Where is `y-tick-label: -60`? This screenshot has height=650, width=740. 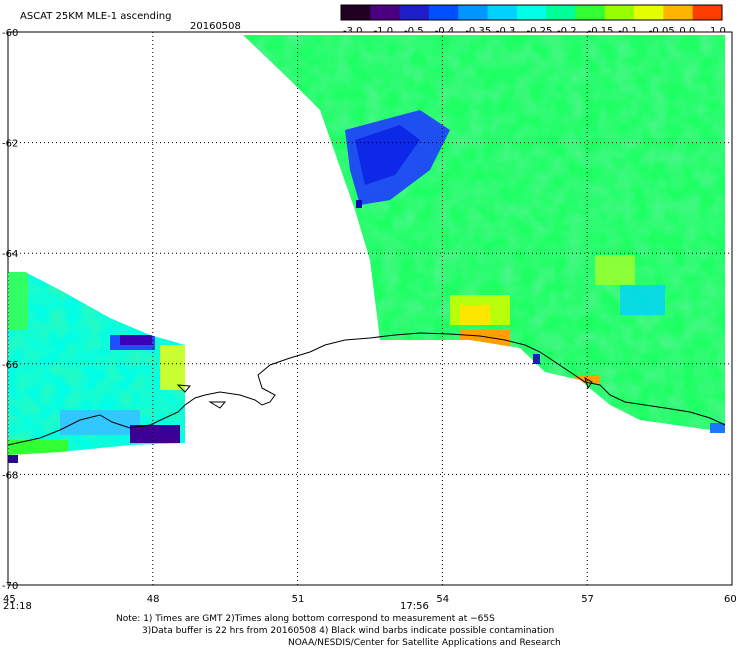 y-tick-label: -60 is located at coordinates (10, 33).